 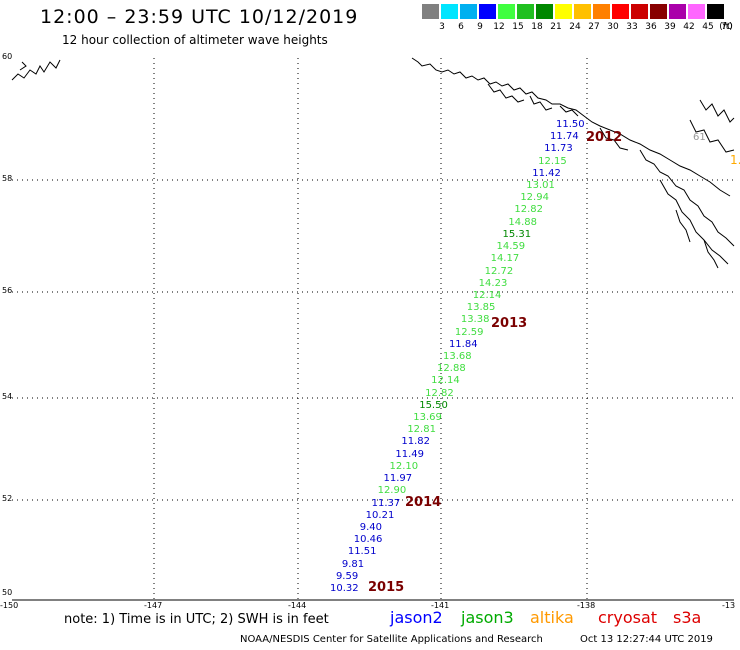 I want to click on track-point-label: 12.88, so click(x=451, y=369).